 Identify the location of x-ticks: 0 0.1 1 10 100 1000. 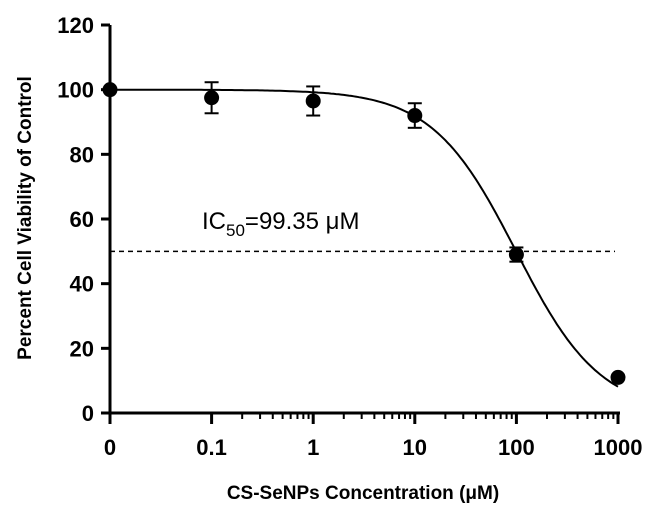
(373, 436).